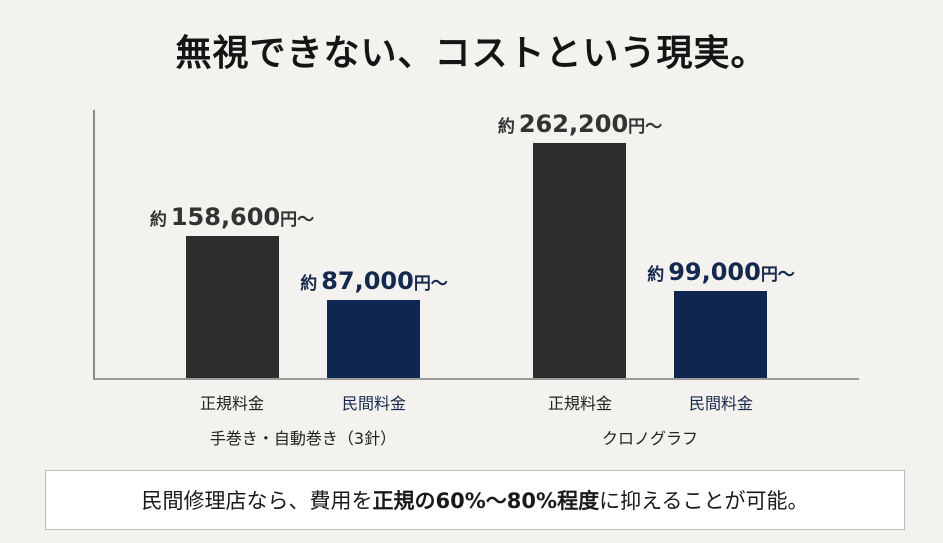 Image resolution: width=943 pixels, height=543 pixels. Describe the element at coordinates (721, 272) in the screenshot. I see `value-label-private-chrono: 約 99,000円〜` at that location.